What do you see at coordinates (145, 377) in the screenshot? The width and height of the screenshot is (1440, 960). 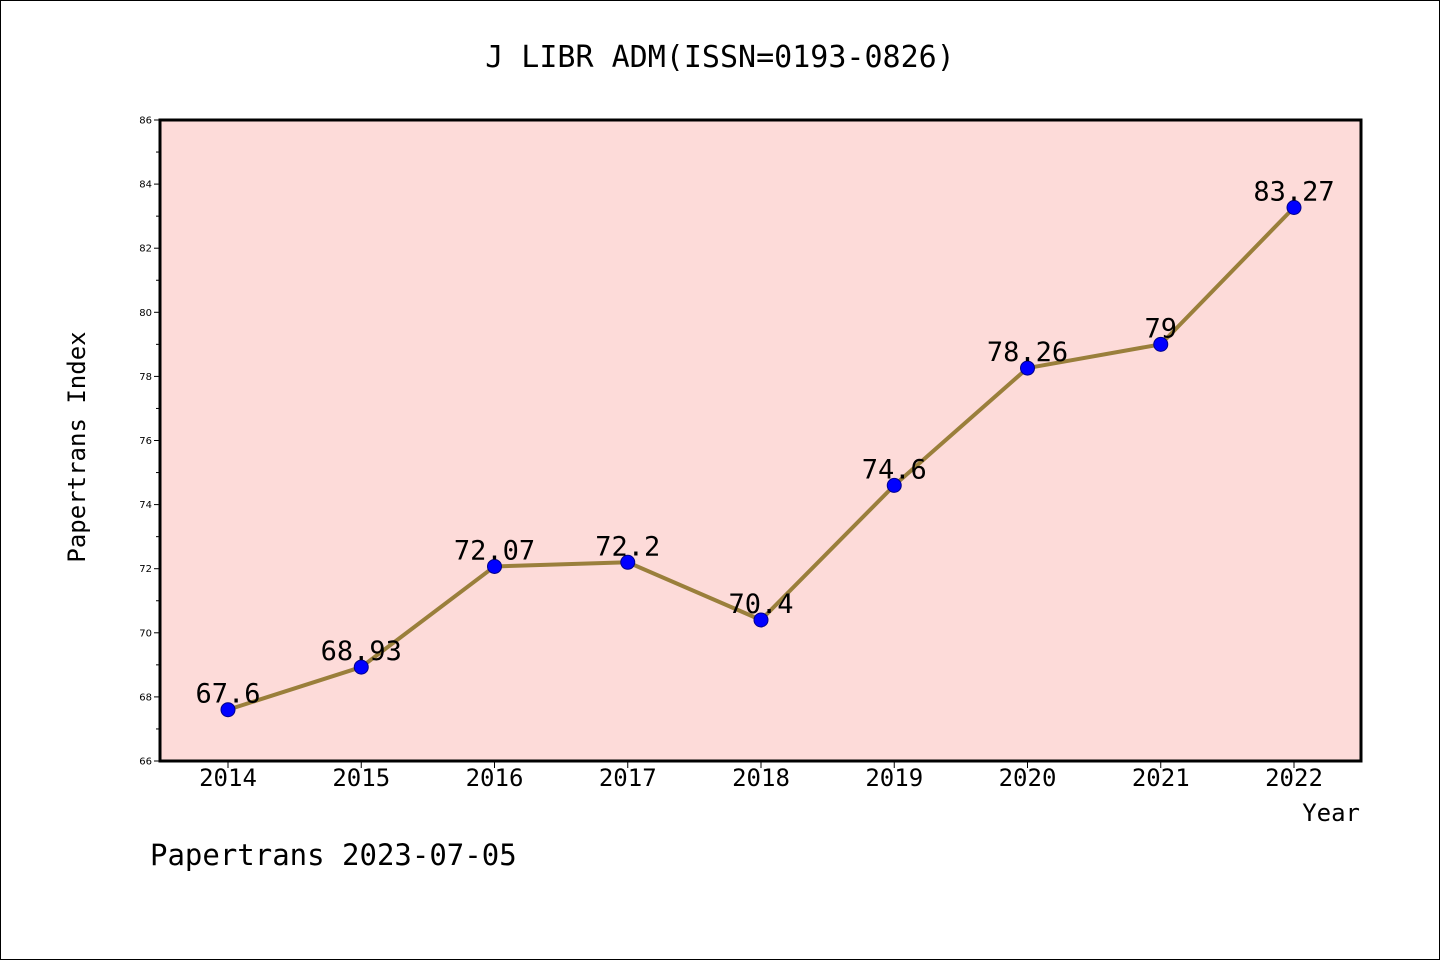 I see `y-tick-label: 78` at bounding box center [145, 377].